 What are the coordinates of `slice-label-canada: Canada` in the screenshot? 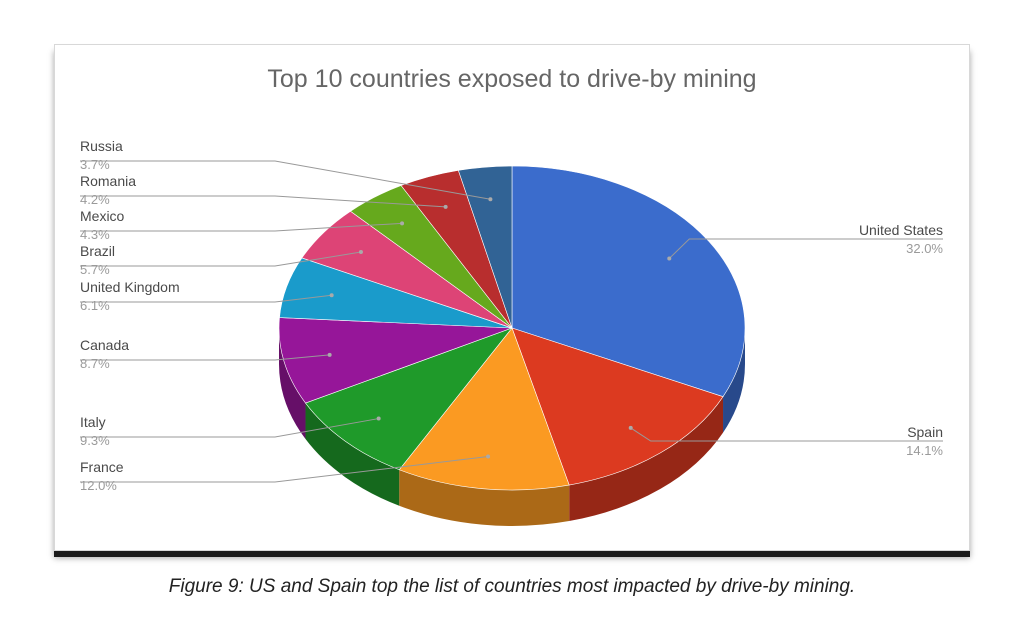 It's located at (104, 345).